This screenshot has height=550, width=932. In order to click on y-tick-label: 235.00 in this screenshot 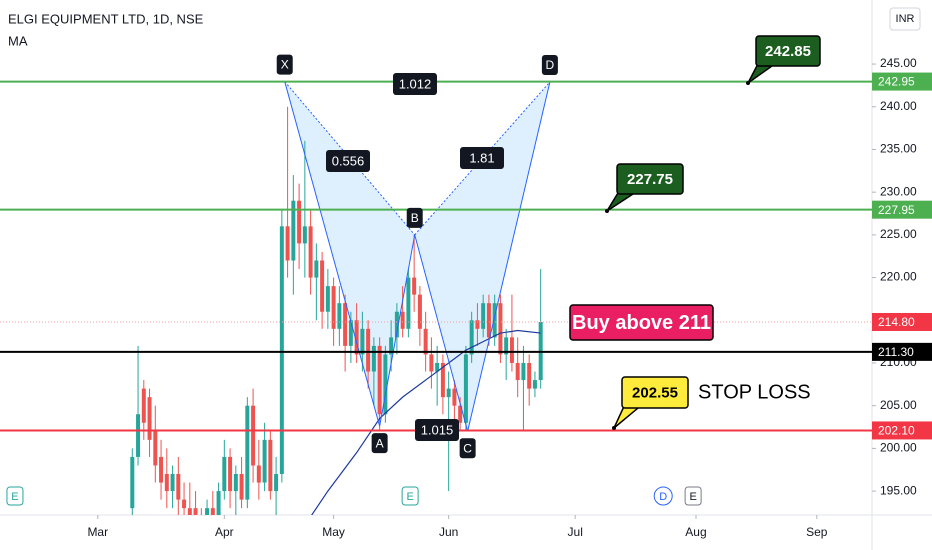, I will do `click(898, 149)`.